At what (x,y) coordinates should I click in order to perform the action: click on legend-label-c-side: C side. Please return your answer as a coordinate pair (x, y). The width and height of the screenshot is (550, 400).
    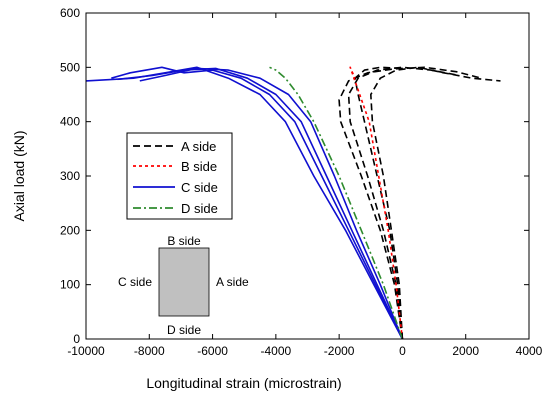
    Looking at the image, I should click on (199, 187).